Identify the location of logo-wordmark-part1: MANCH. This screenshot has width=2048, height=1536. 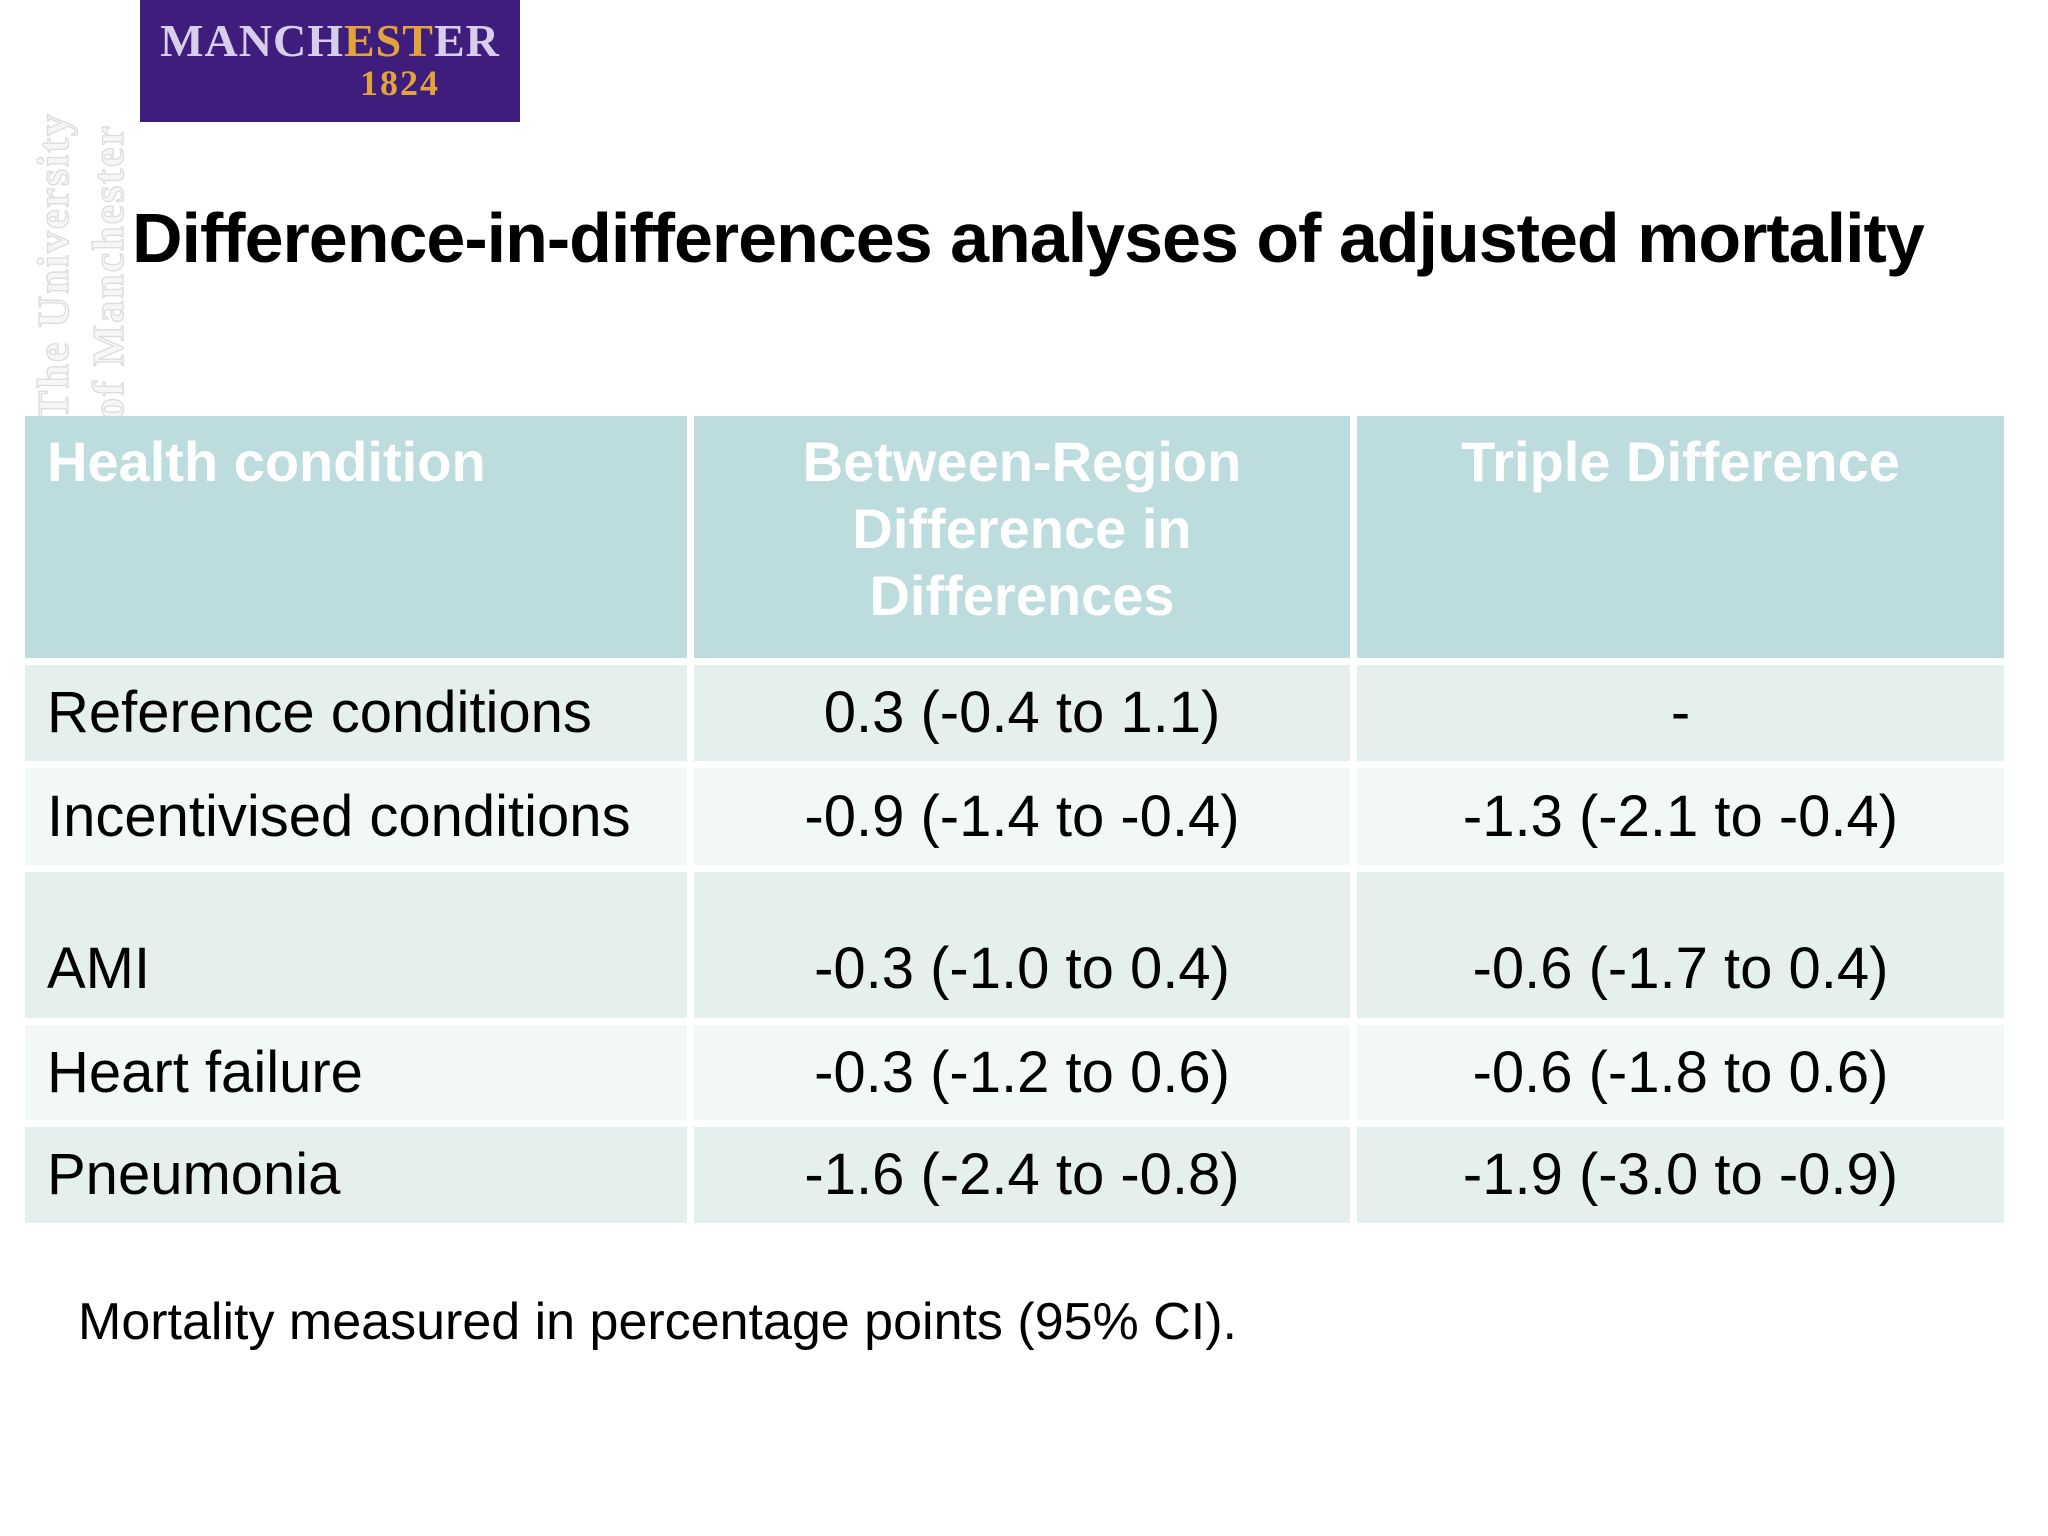
(252, 40).